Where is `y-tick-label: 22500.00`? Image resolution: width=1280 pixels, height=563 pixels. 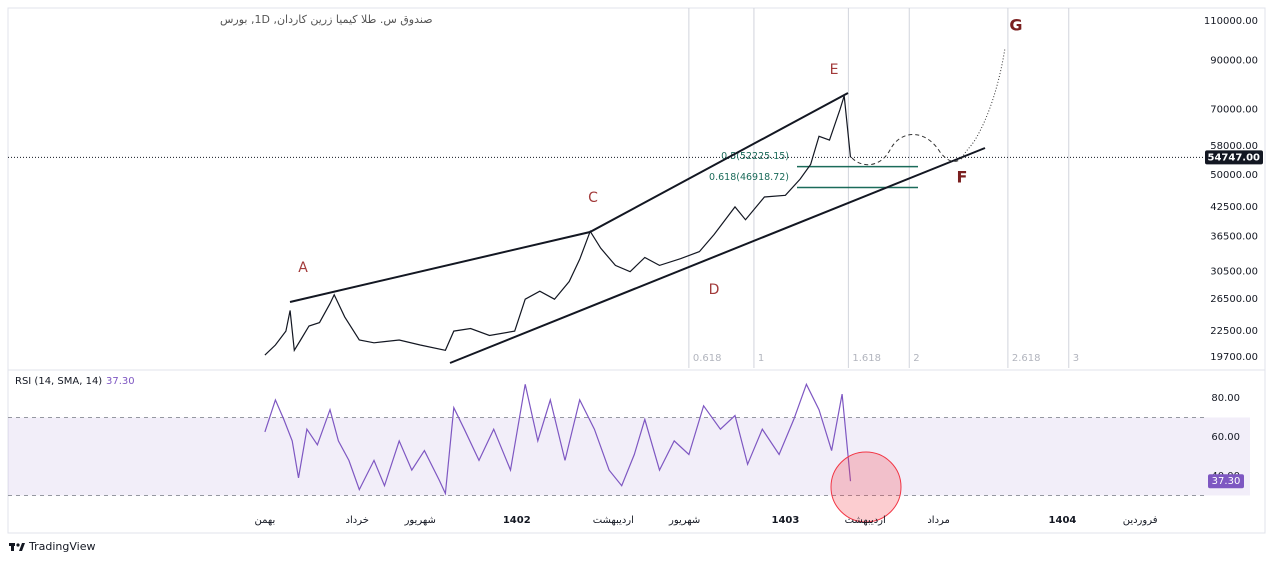 y-tick-label: 22500.00 is located at coordinates (1234, 331).